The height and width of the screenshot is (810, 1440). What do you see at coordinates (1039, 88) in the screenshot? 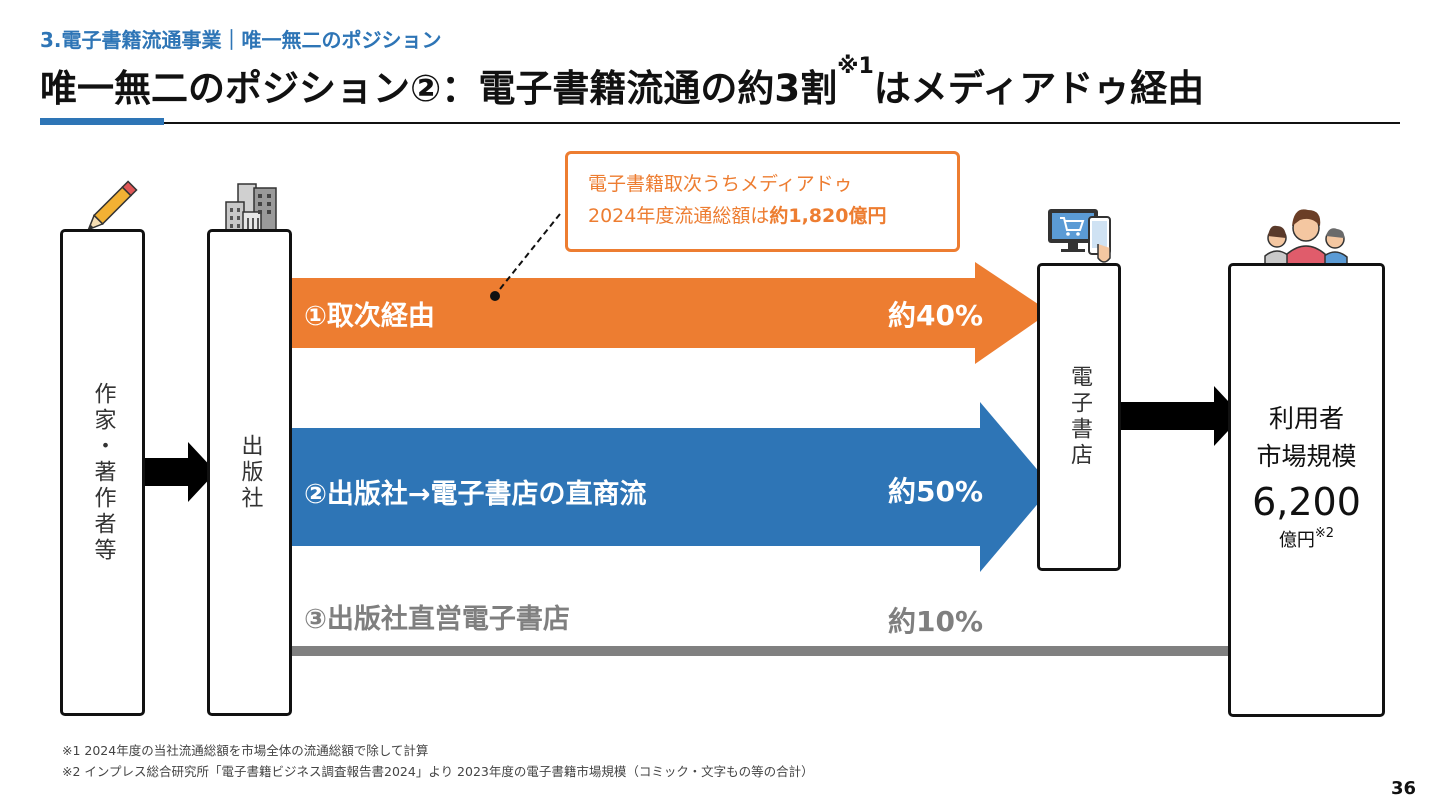
I see `title-tail: はメディアドゥ経由` at bounding box center [1039, 88].